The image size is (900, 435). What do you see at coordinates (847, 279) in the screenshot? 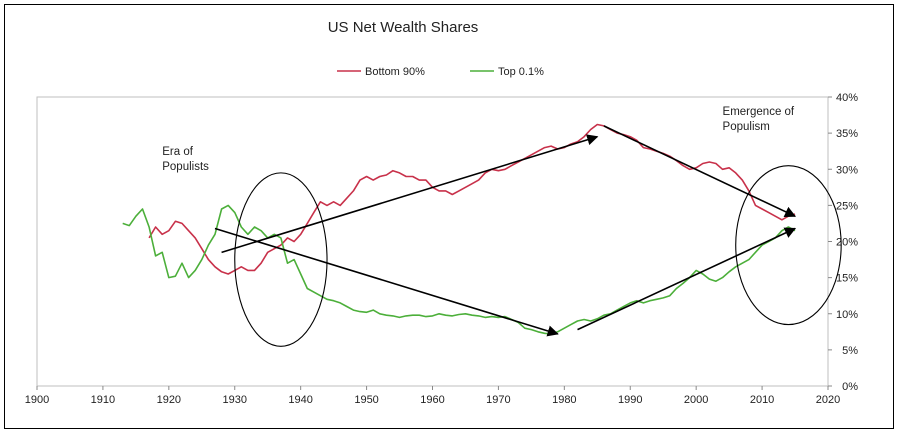
I see `y-tick-label: 15%` at bounding box center [847, 279].